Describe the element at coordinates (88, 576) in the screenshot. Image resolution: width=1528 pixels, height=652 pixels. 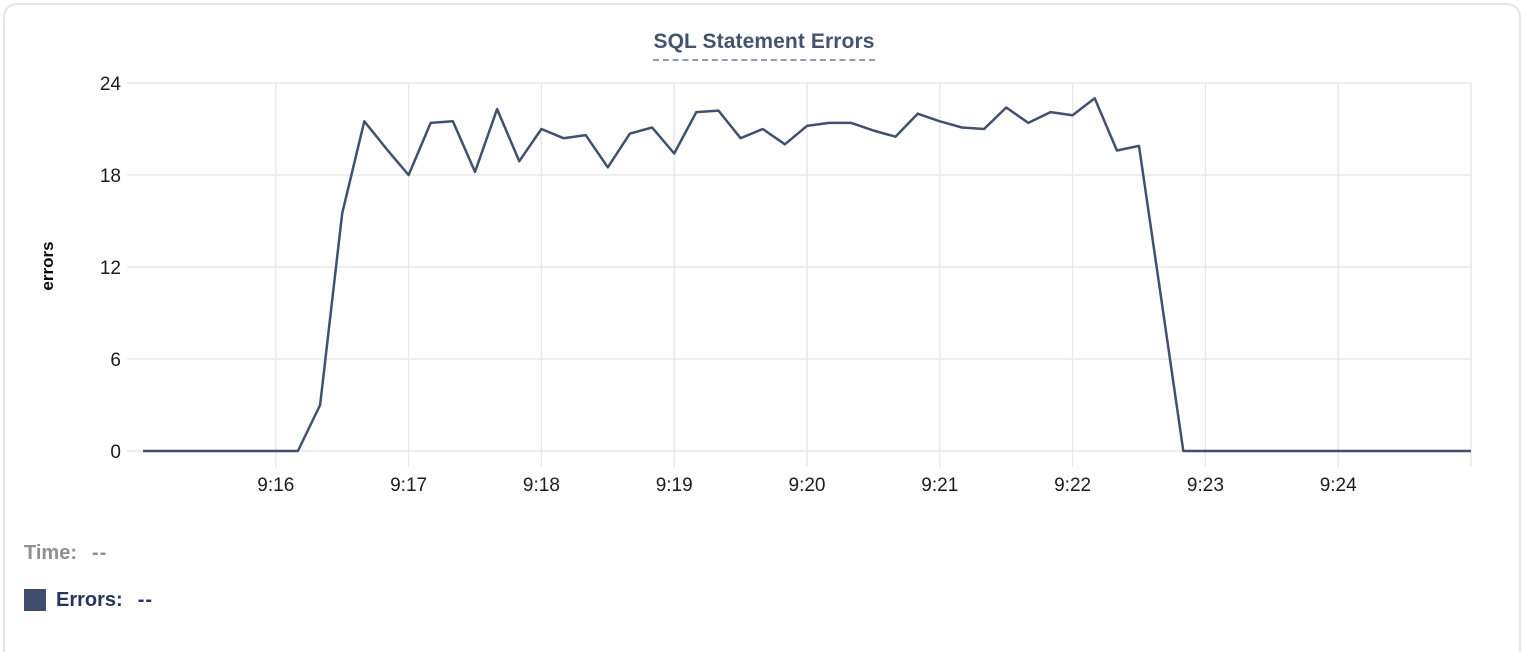
I see `hover-readout: Time: -- Errors: --` at that location.